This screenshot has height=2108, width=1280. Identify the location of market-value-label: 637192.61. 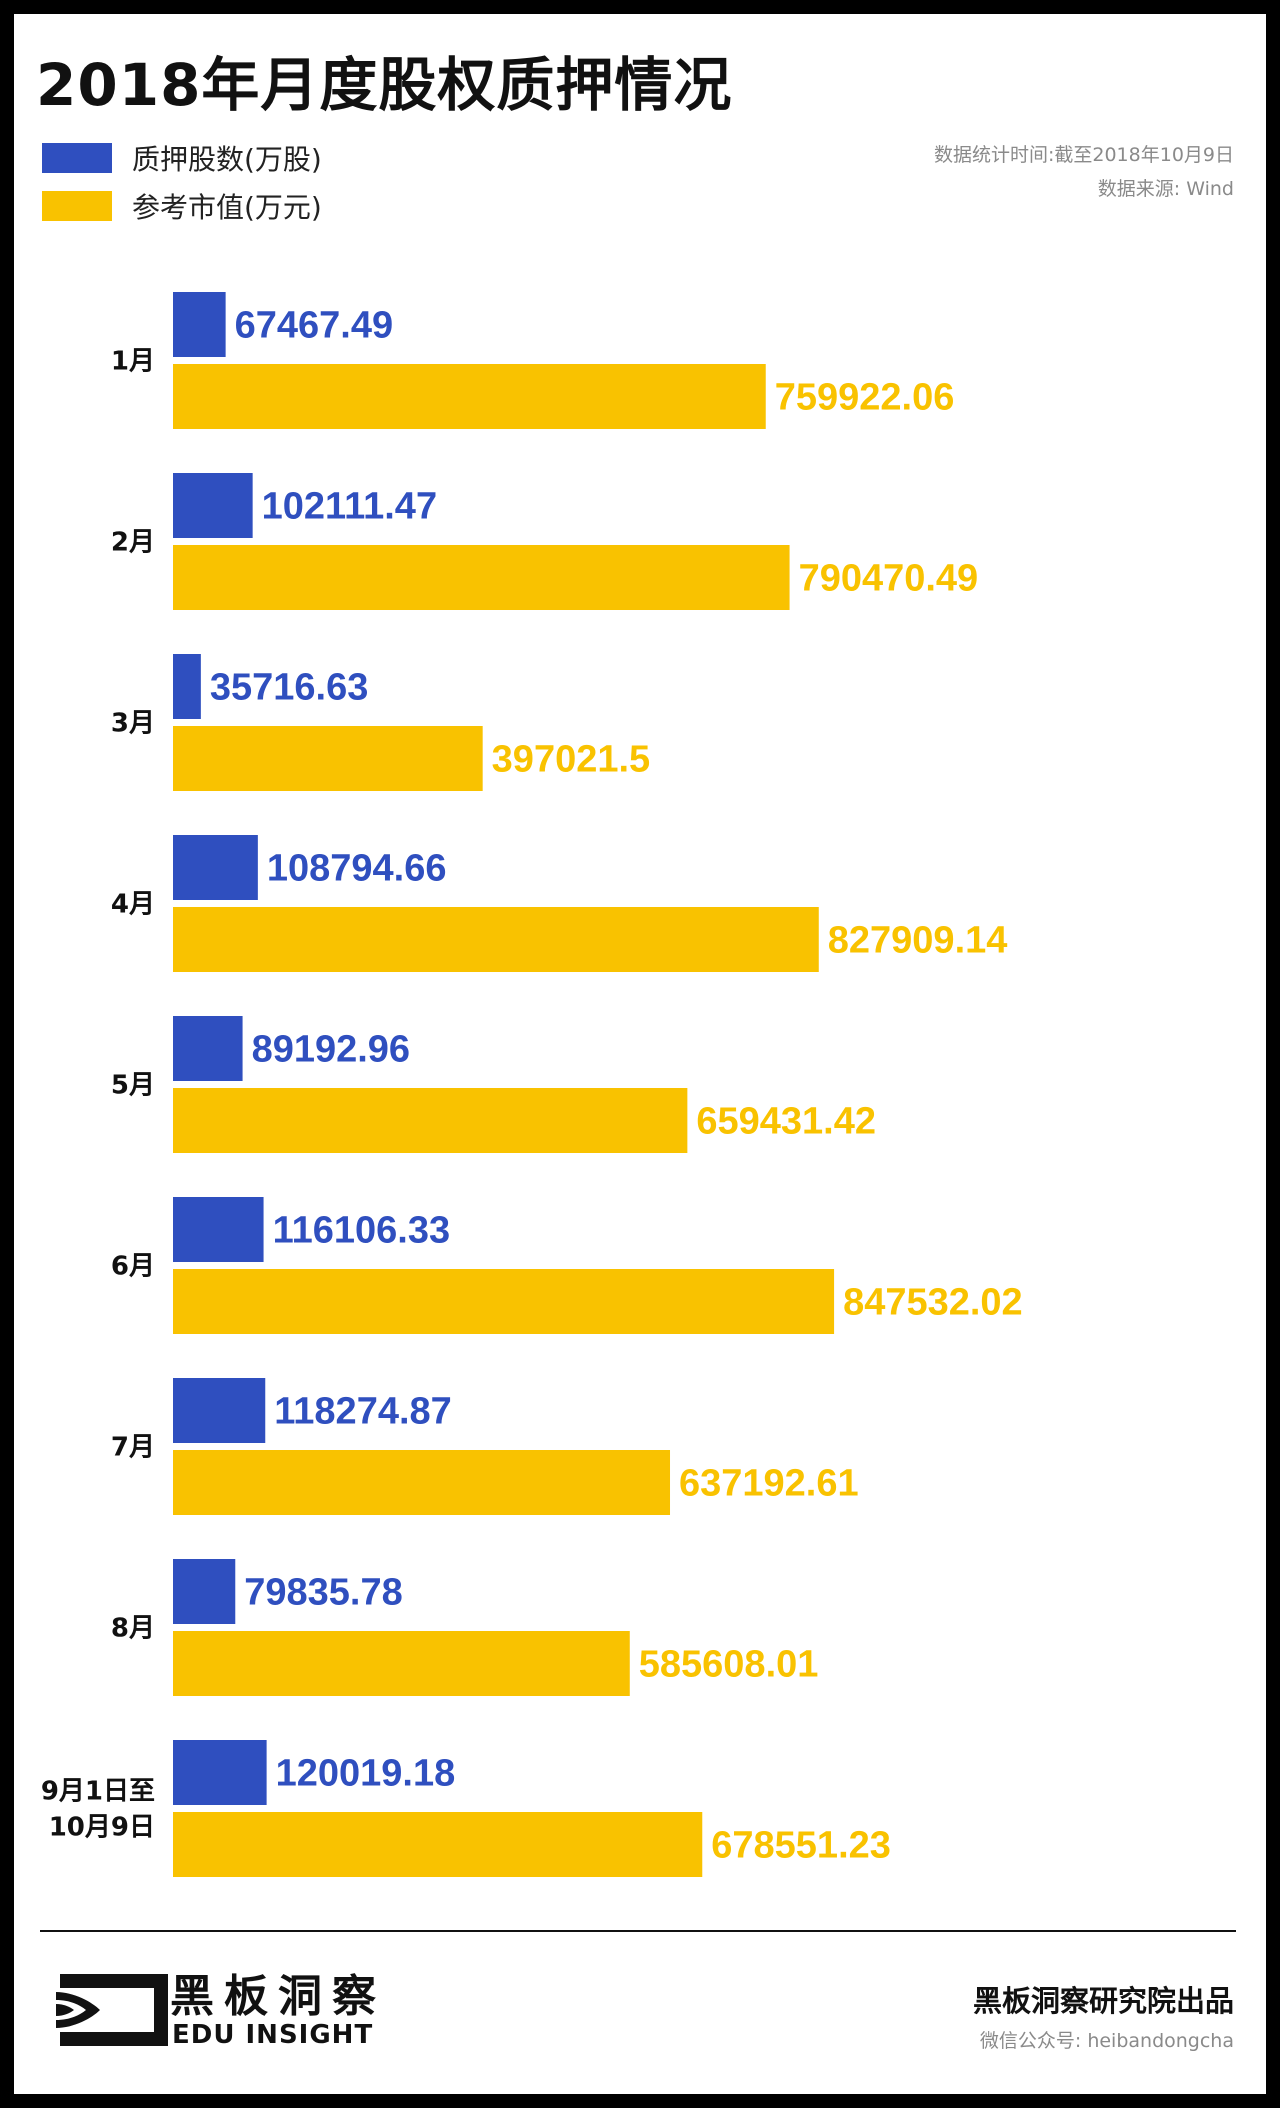
(769, 1484).